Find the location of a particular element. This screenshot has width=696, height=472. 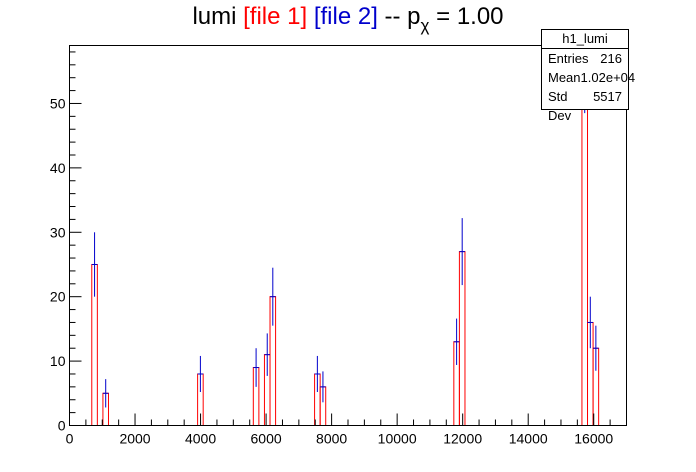

x-tick-label: 14000 is located at coordinates (528, 439).